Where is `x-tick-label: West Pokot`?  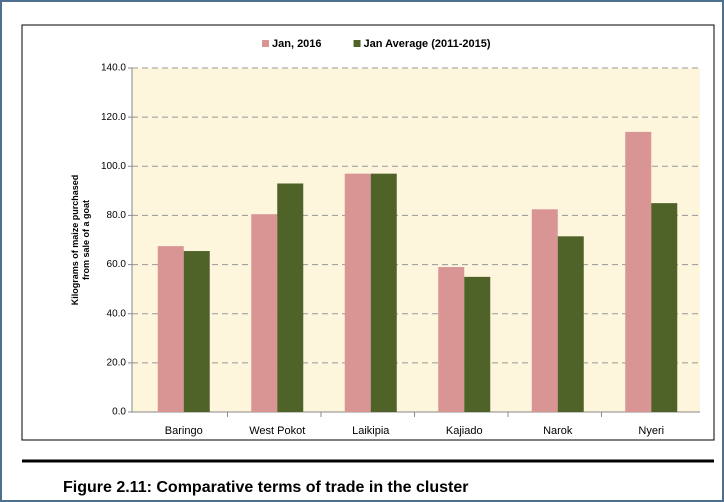 x-tick-label: West Pokot is located at coordinates (277, 431).